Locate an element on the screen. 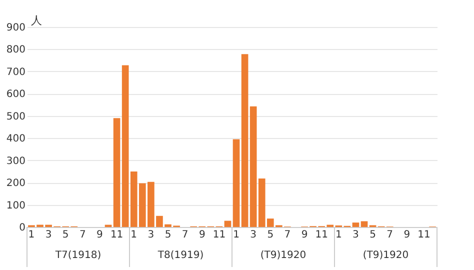 This screenshot has height=270, width=474. y-tick-label: 0 is located at coordinates (22, 228).